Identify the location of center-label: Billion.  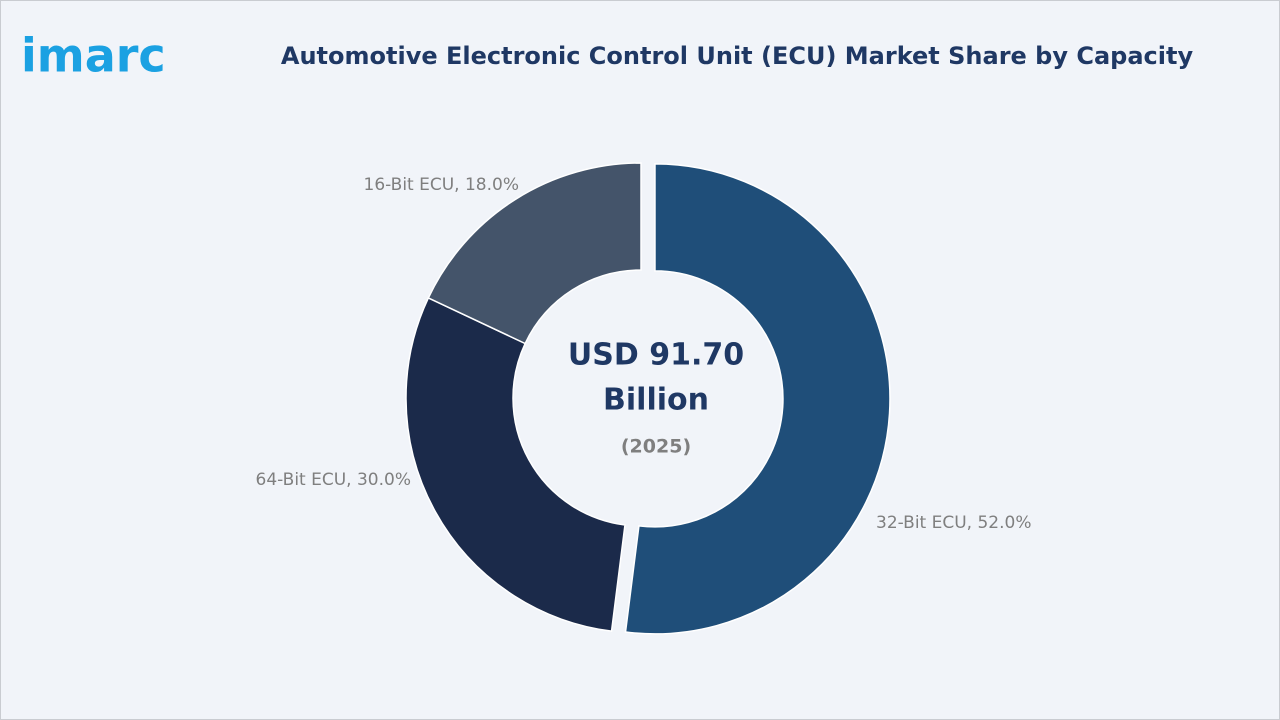
(656, 400).